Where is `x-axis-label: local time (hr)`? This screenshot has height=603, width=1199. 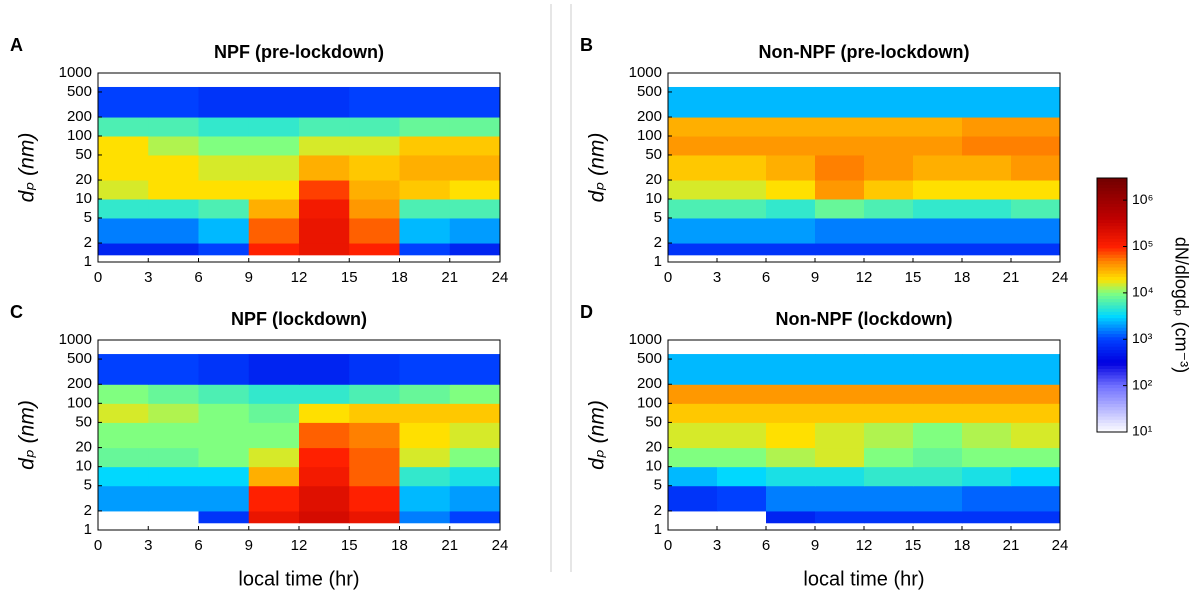
x-axis-label: local time (hr) is located at coordinates (298, 579).